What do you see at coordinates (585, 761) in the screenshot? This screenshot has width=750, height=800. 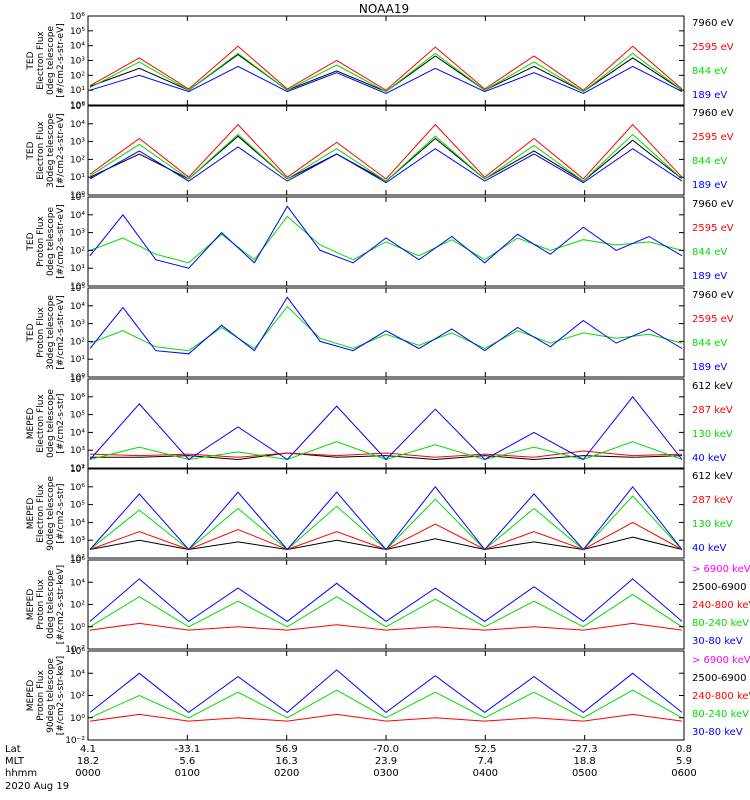 I see `x-tick-label-mlt: 18.8` at bounding box center [585, 761].